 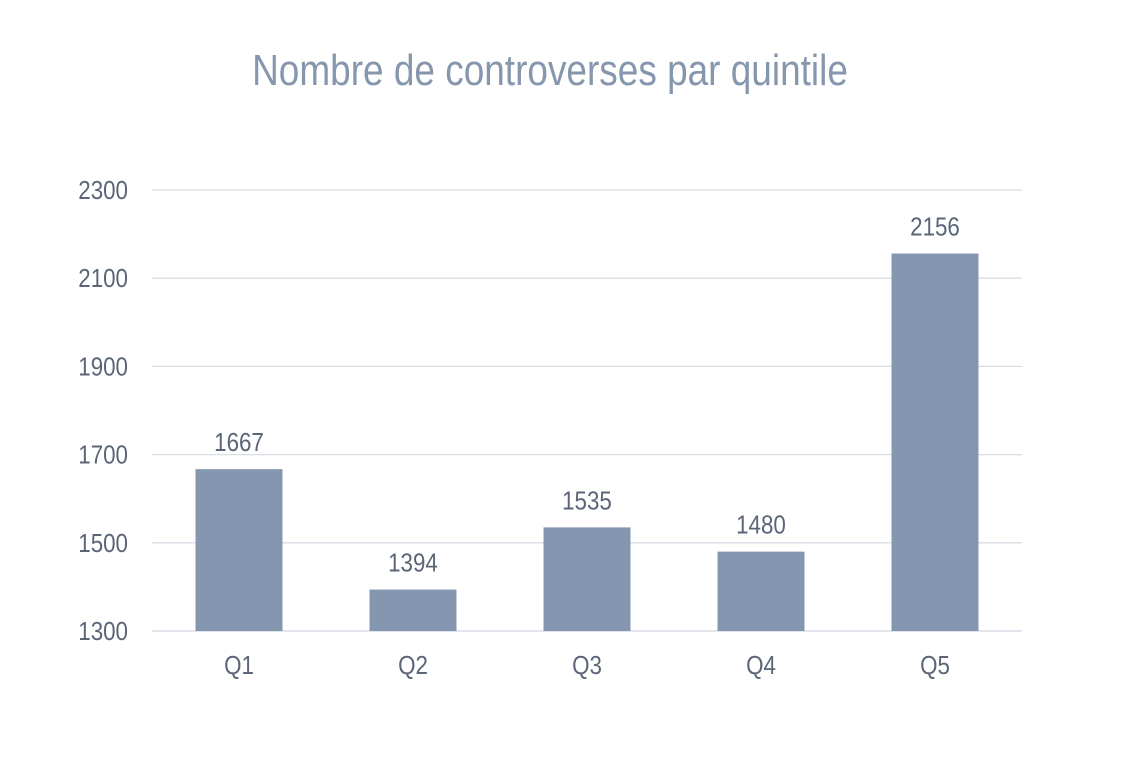 I want to click on y-tick-label: 2300, so click(x=103, y=190).